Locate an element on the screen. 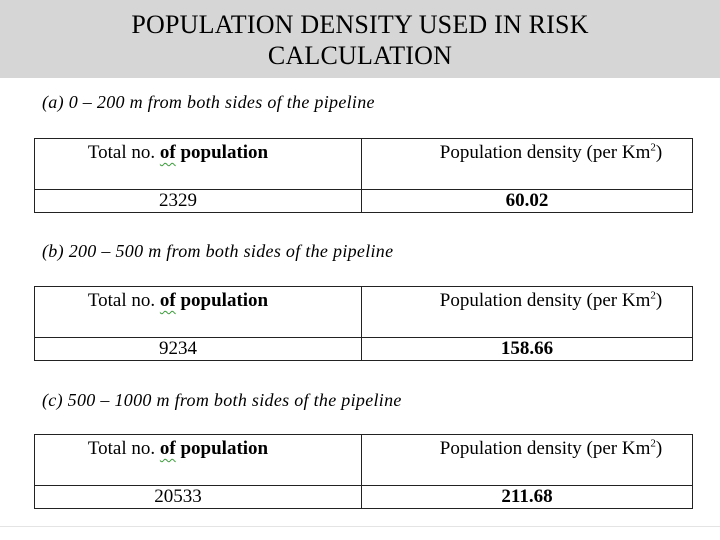 This screenshot has width=720, height=540. table-row: 20533 211.68 is located at coordinates (363, 497).